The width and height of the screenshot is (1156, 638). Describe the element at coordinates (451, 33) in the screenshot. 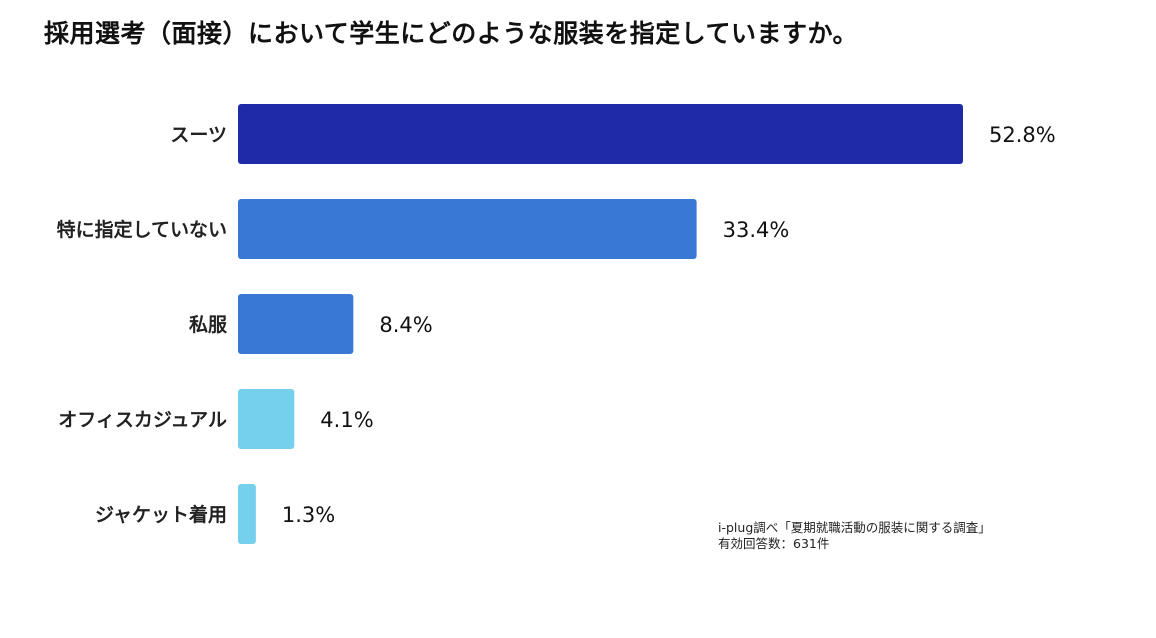

I see `chart-title: 採用選考（面接）において学生にどのような服装を指定していますか。` at that location.